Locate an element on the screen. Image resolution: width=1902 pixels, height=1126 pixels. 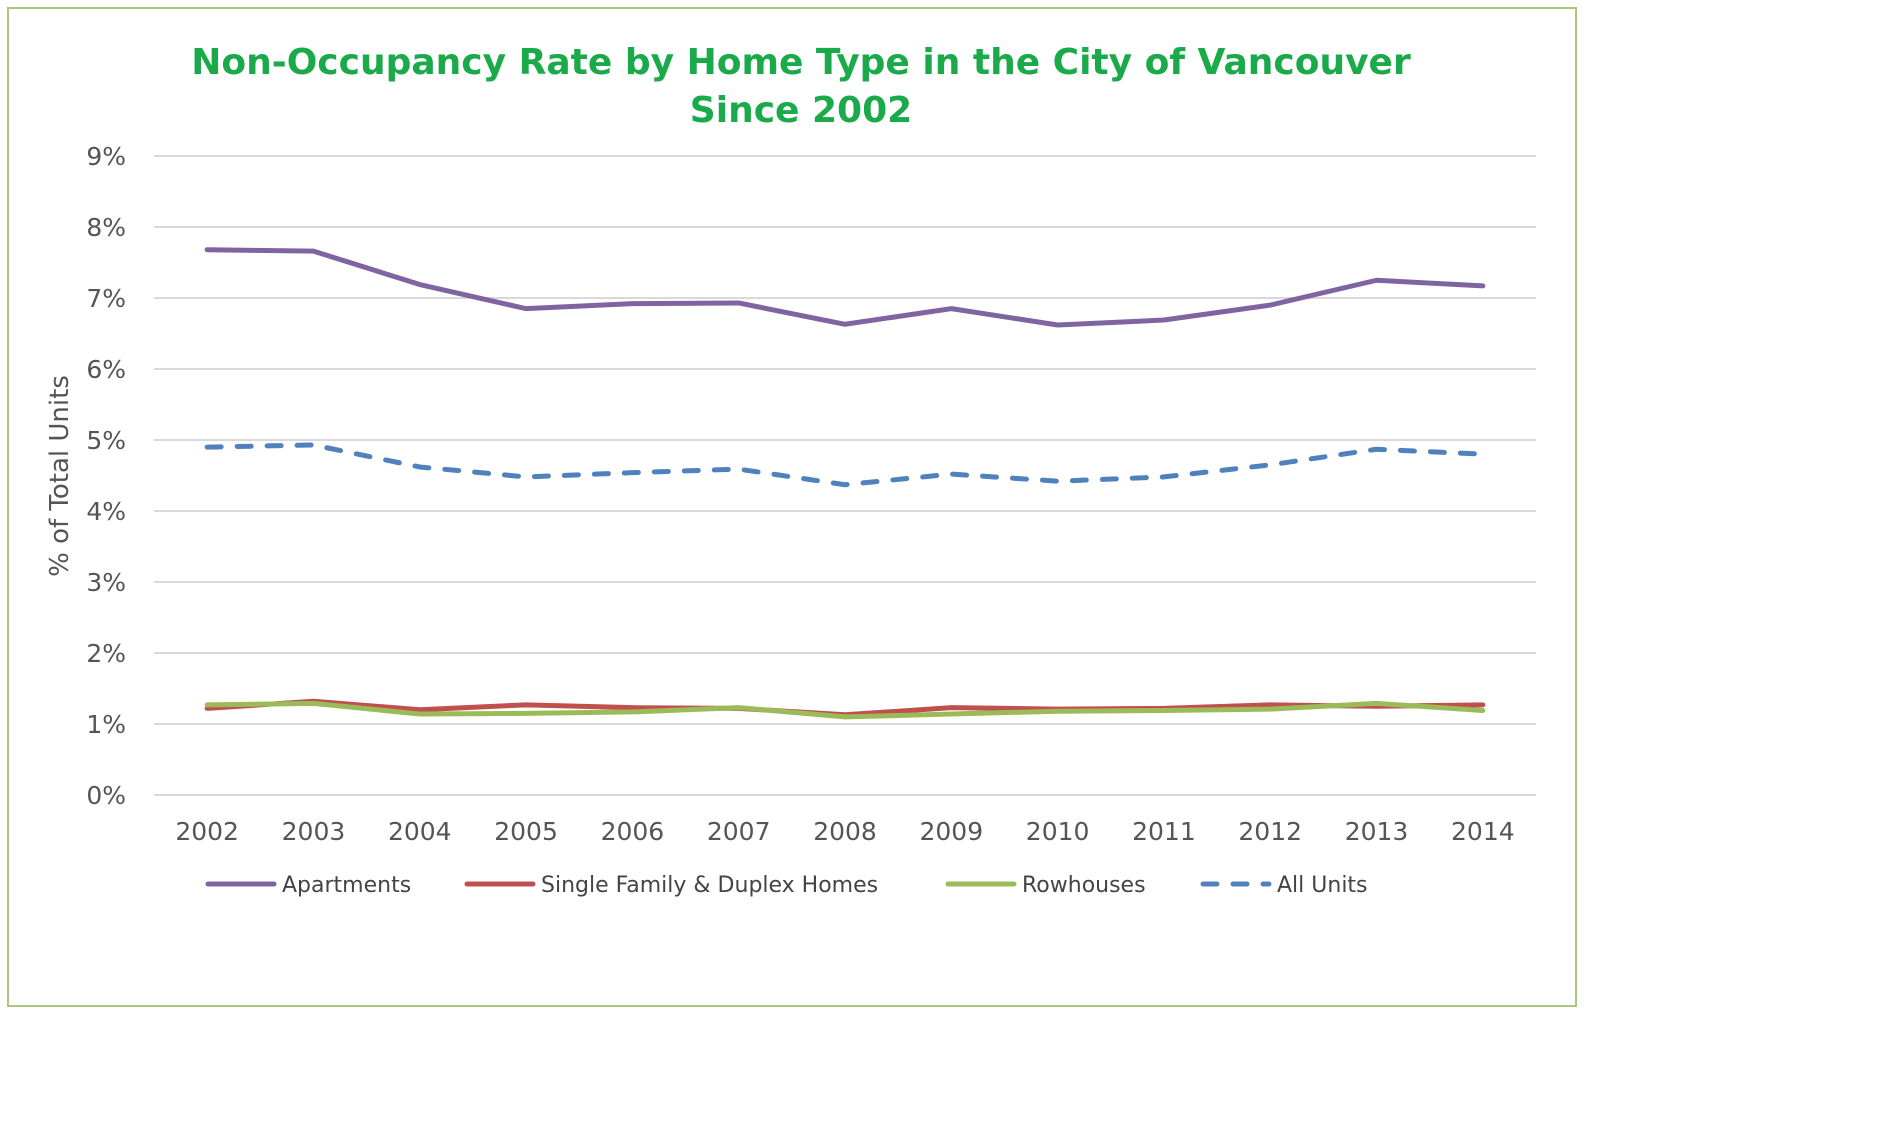
x-tick-label: 2011 is located at coordinates (1164, 831).